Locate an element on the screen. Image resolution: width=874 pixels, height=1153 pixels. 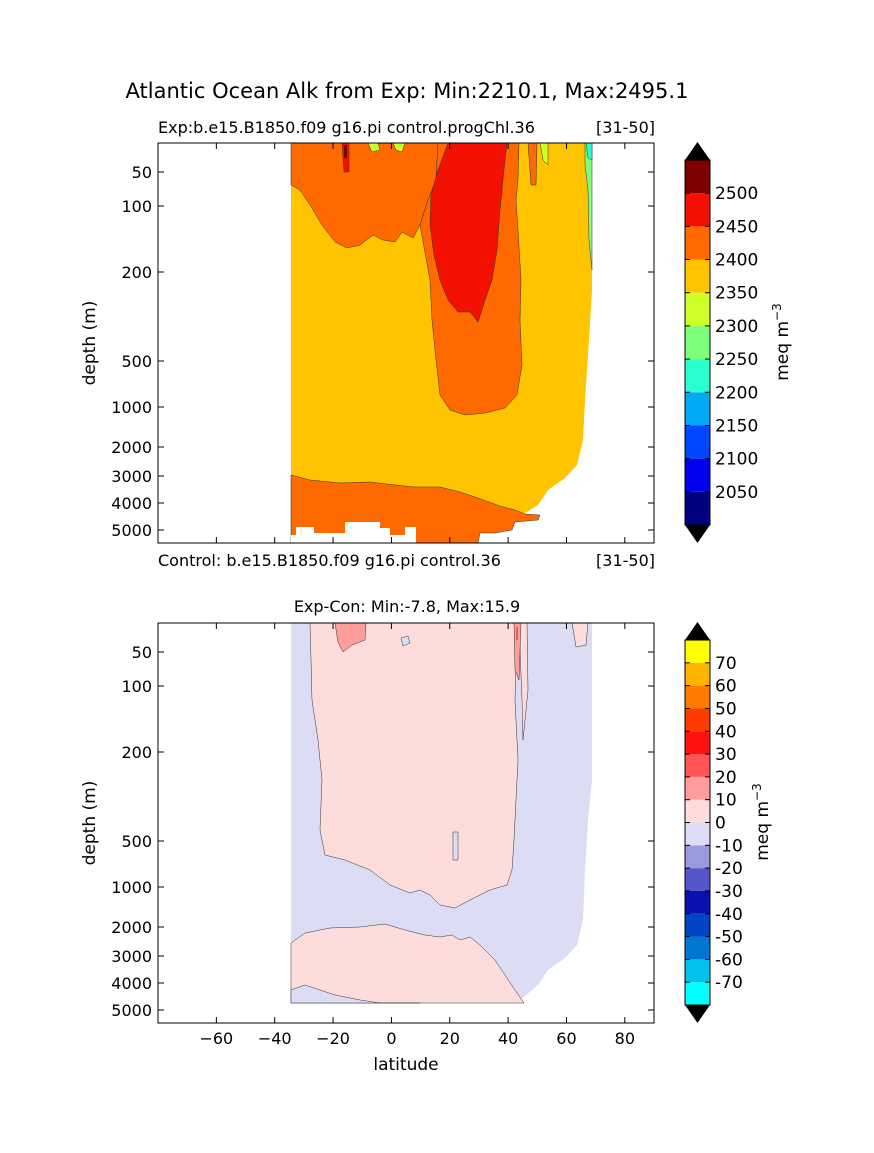
top-ytick-label: 200 is located at coordinates (136, 272).